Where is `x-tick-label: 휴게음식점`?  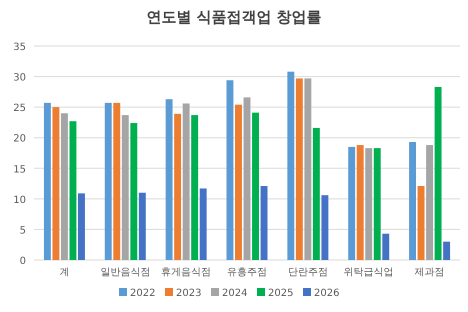
x-tick-label: 휴게음식점 is located at coordinates (186, 272).